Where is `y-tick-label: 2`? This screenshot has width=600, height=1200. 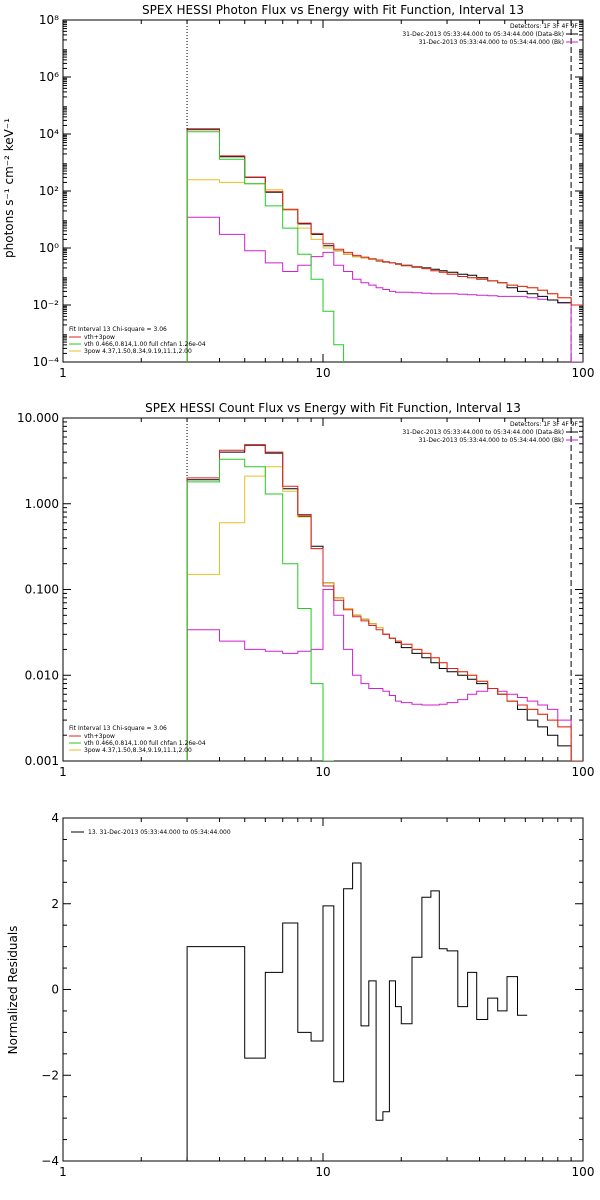 y-tick-label: 2 is located at coordinates (55, 904).